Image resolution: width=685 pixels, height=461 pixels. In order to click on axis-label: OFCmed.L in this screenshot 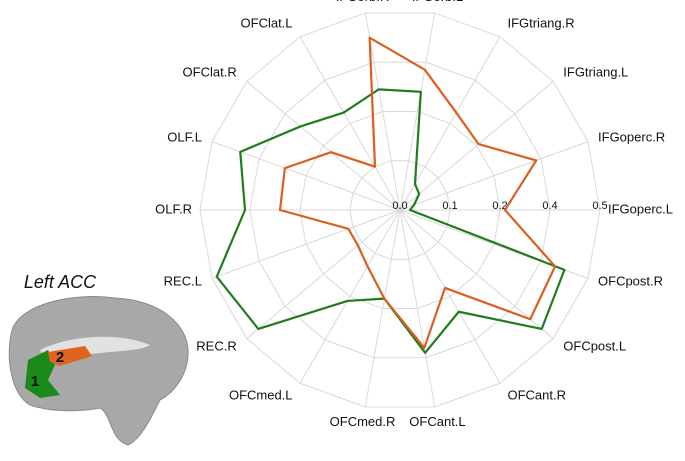, I will do `click(261, 395)`.